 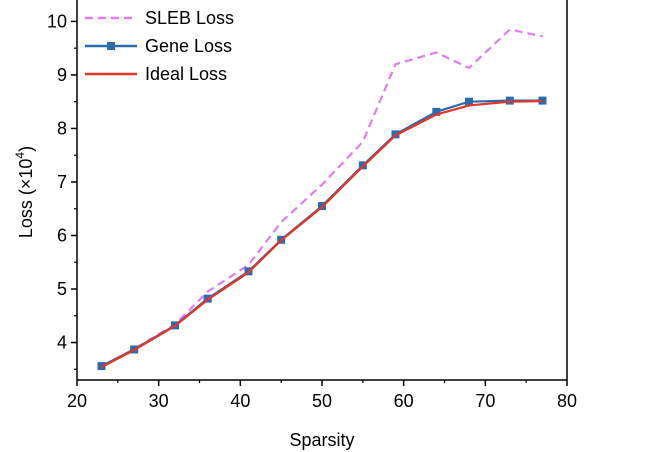 What do you see at coordinates (567, 401) in the screenshot?
I see `x-tick-label: 80` at bounding box center [567, 401].